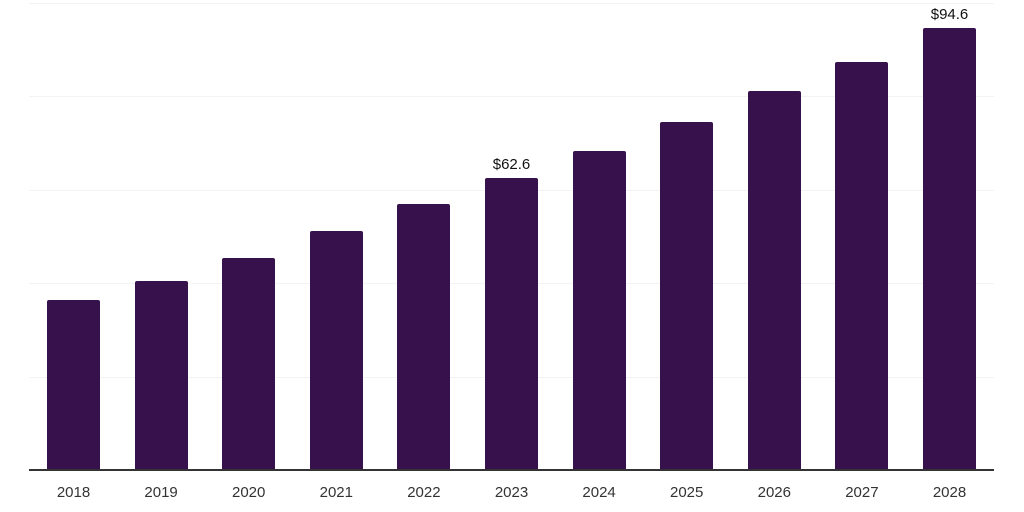 The image size is (1024, 512). Describe the element at coordinates (73, 492) in the screenshot. I see `x-tick-label-2018: 2018` at that location.